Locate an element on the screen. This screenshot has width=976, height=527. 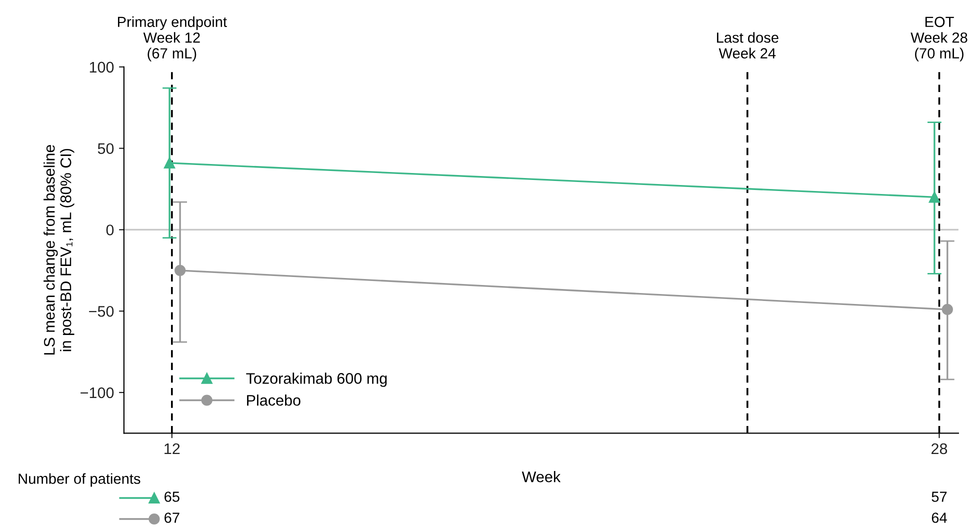
y-tick-label: 50 is located at coordinates (106, 148).